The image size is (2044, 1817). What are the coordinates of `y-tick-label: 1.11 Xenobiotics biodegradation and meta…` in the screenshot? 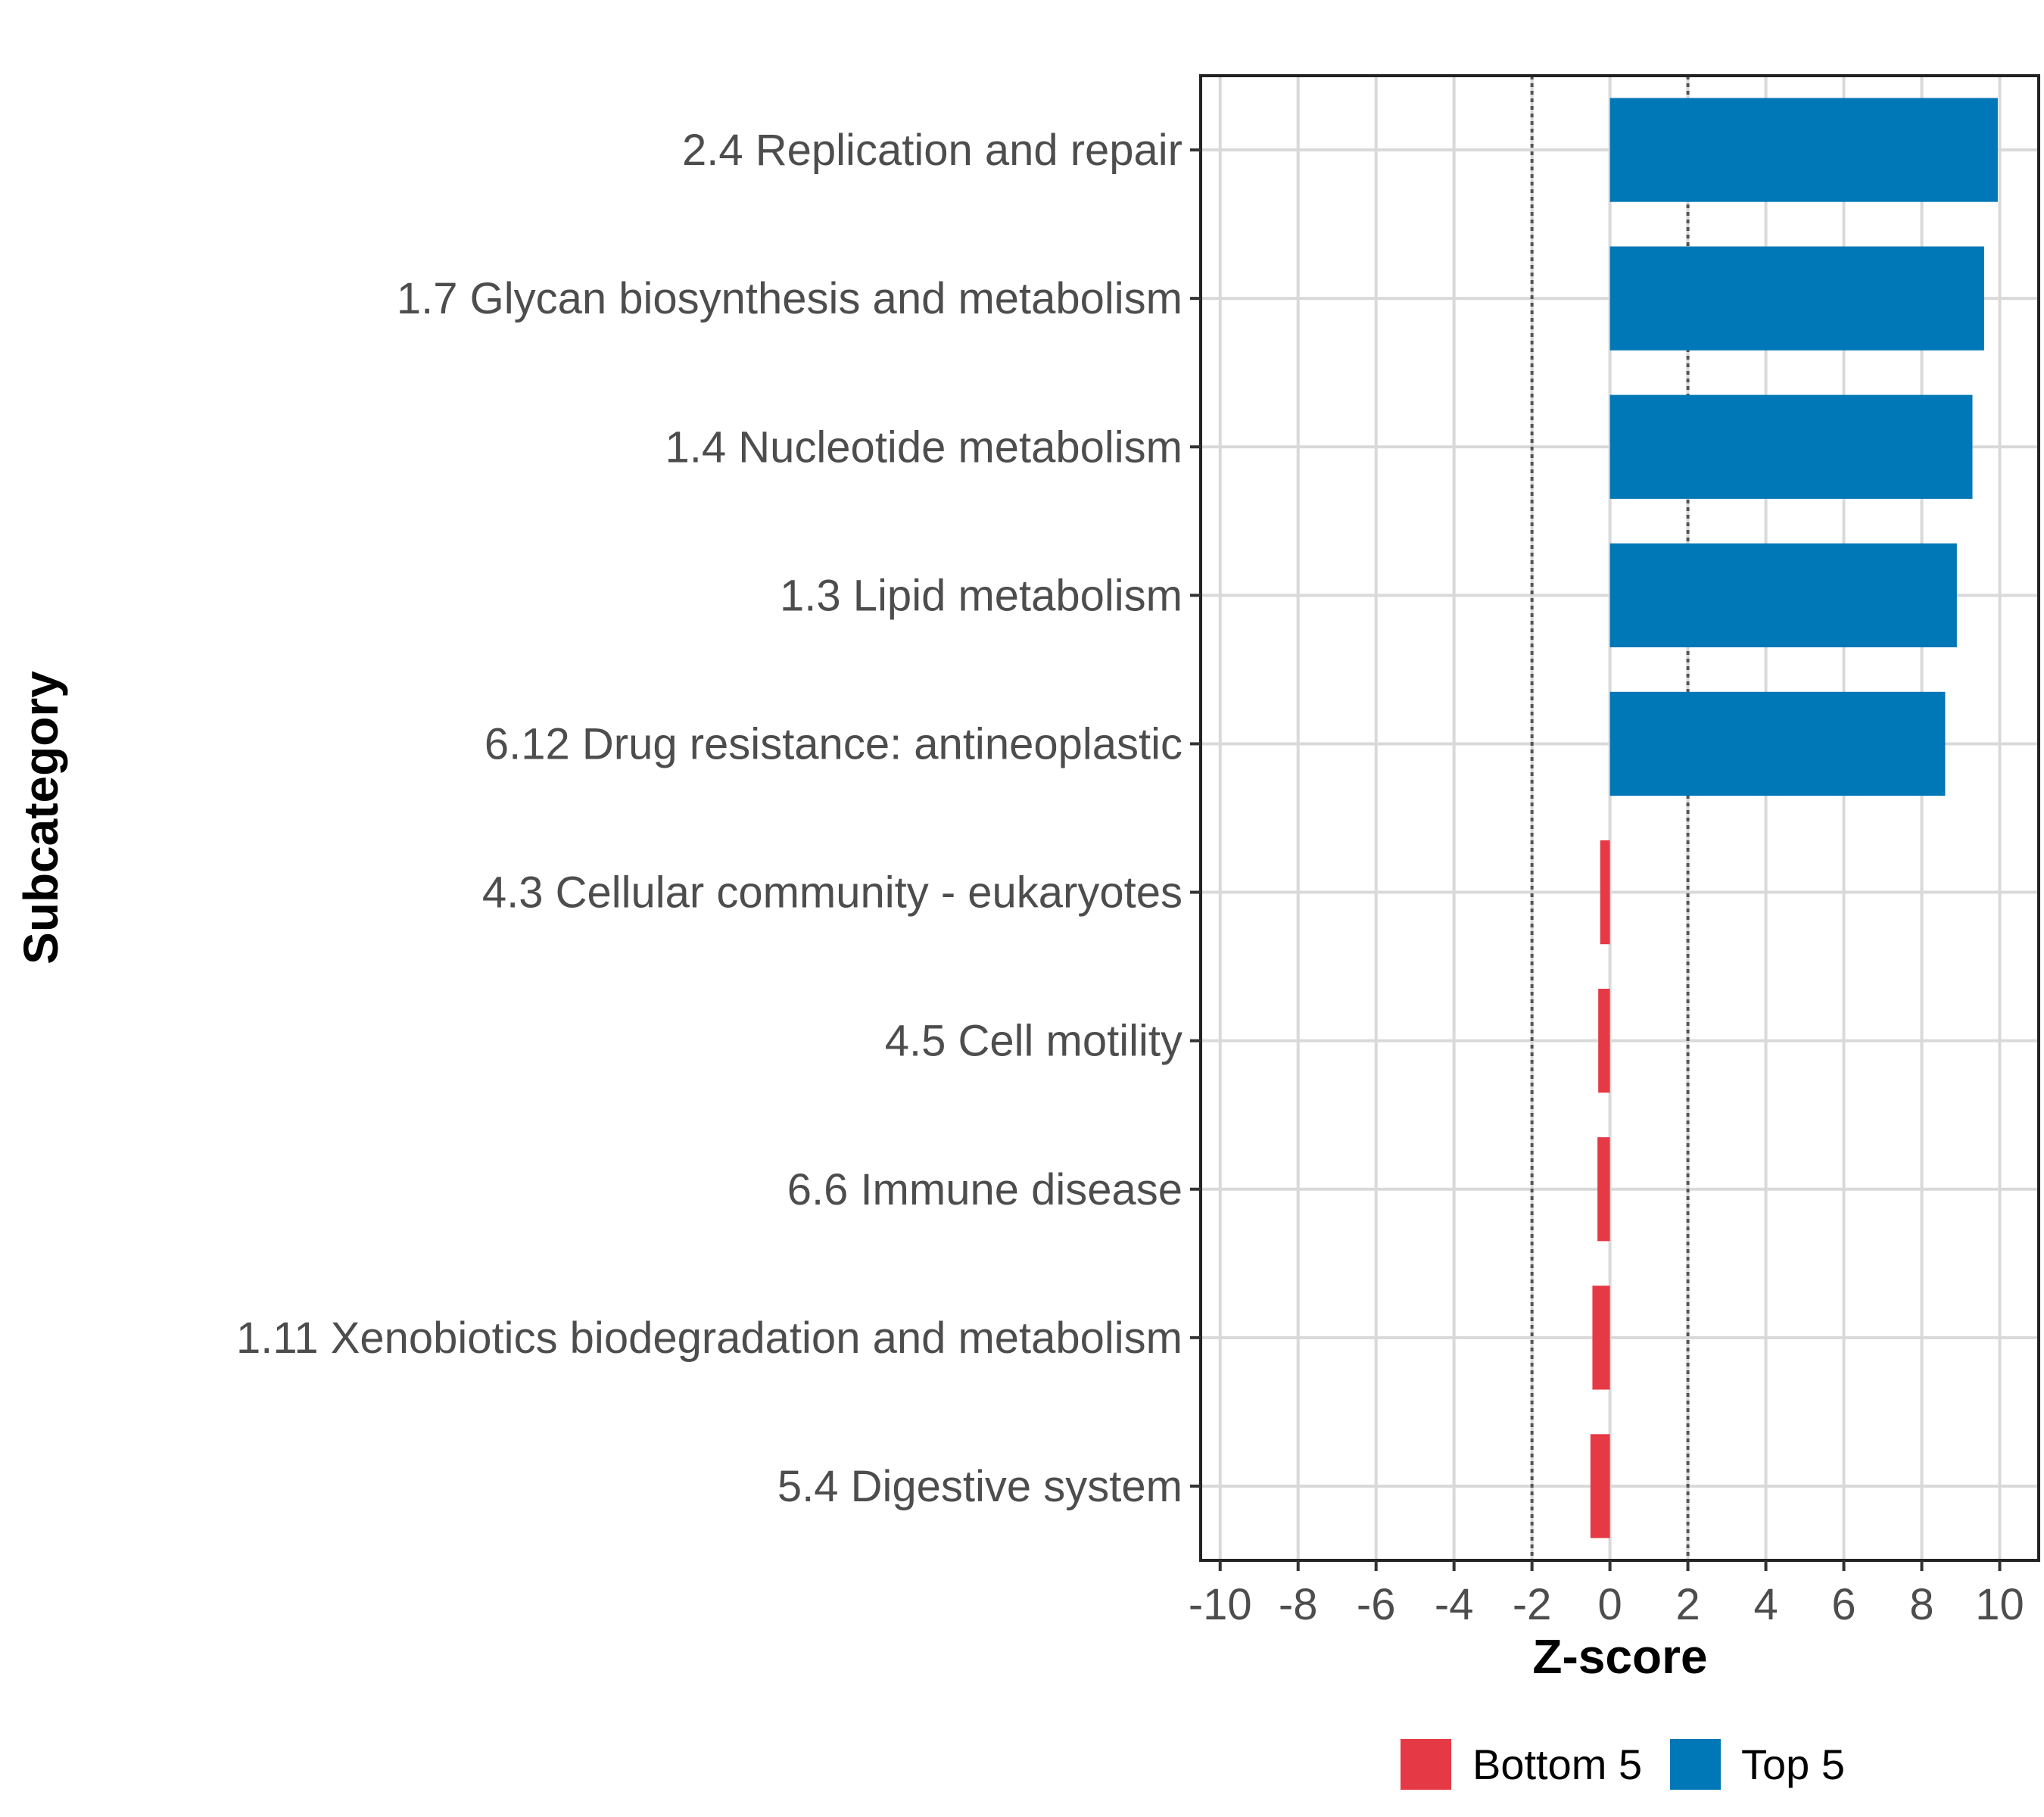 It's located at (709, 1338).